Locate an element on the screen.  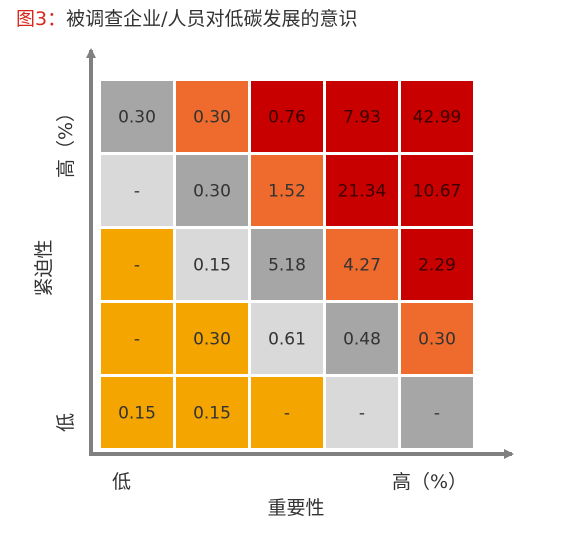
heatmap-cell: 0.48 is located at coordinates (362, 338).